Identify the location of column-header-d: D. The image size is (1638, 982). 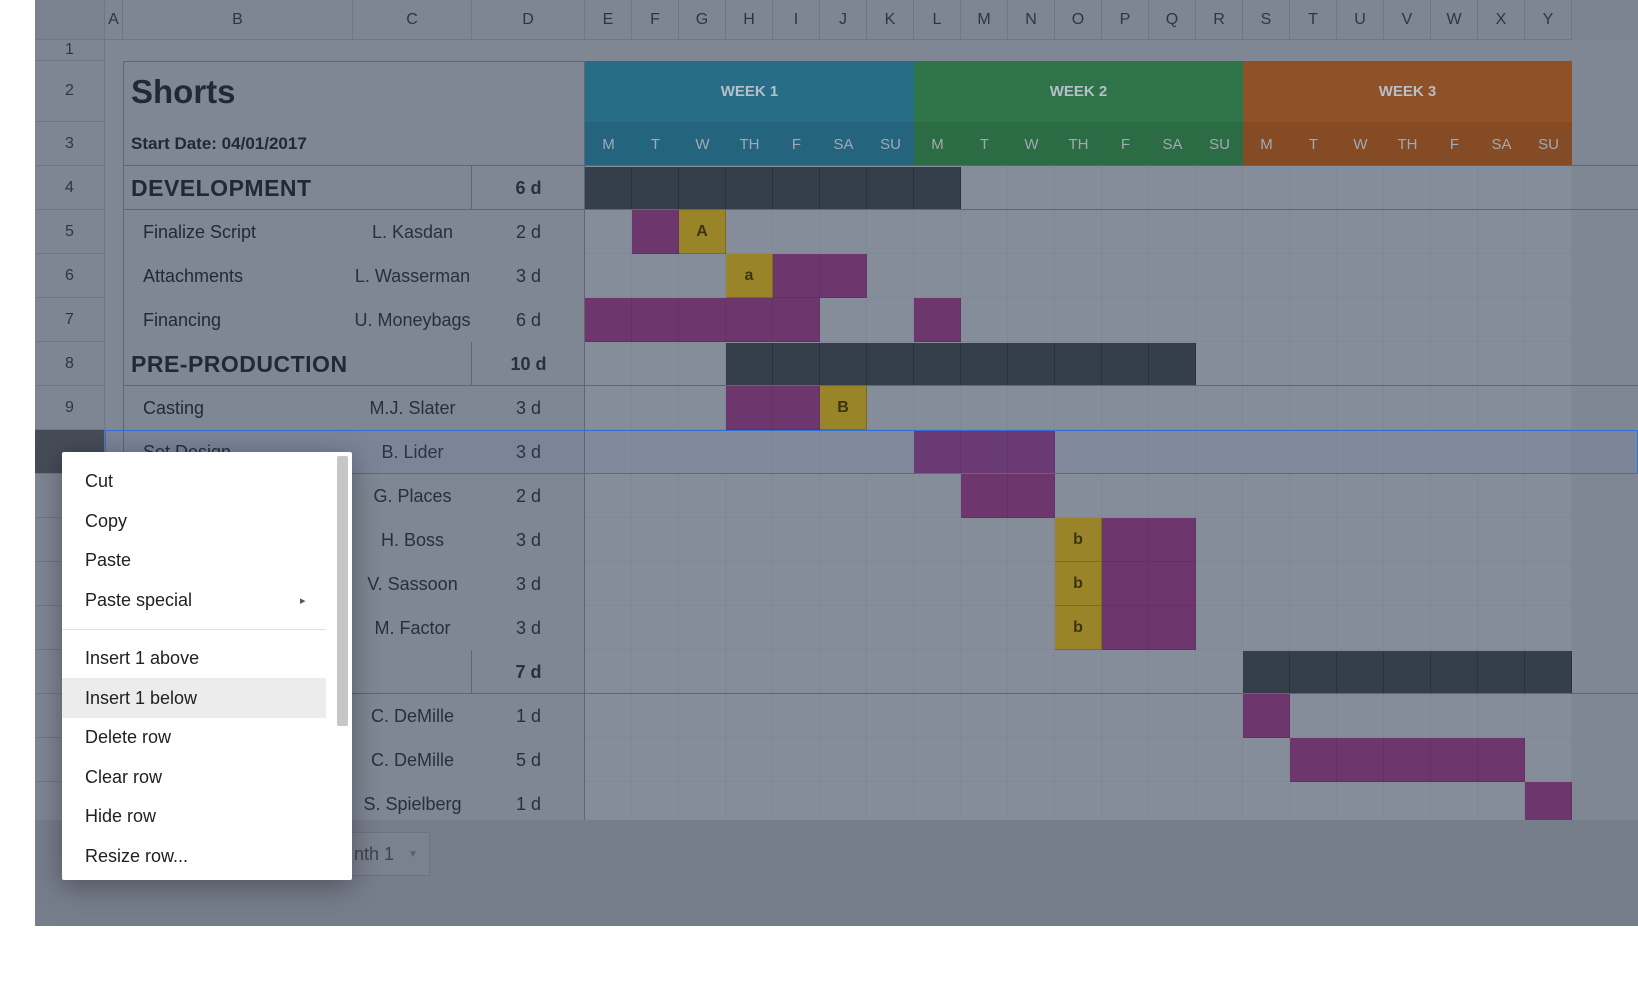
(528, 20).